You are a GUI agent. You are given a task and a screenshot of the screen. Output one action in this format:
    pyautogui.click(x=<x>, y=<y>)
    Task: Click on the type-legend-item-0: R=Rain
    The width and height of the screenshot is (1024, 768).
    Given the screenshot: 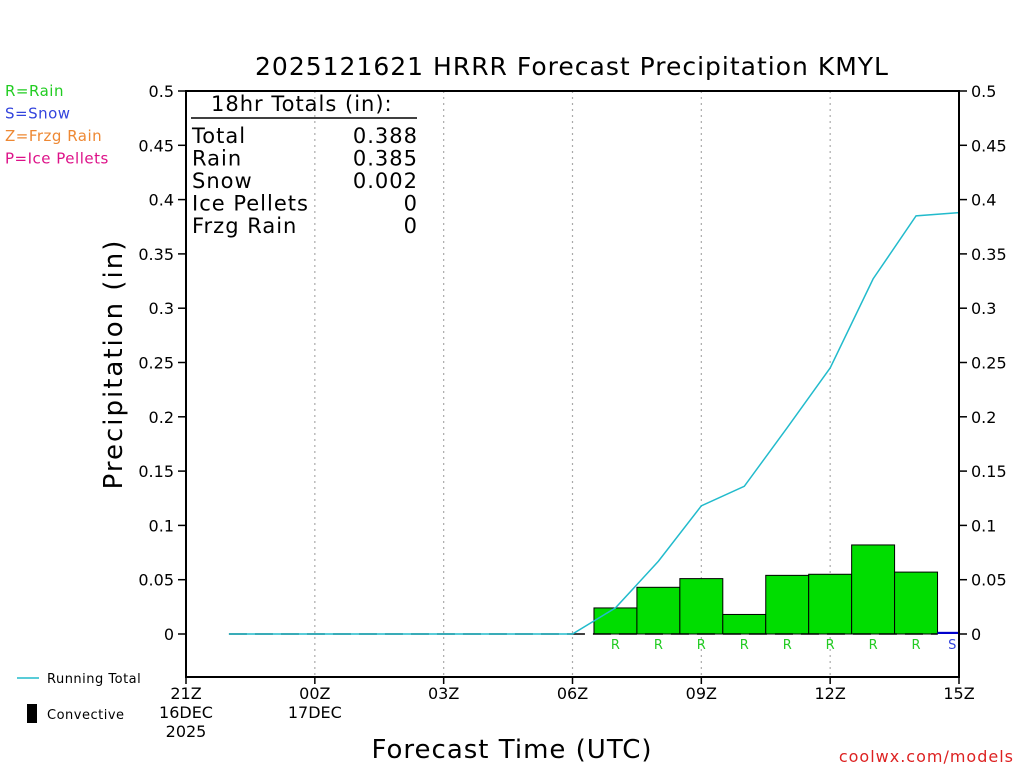 What is the action you would take?
    pyautogui.click(x=34, y=91)
    